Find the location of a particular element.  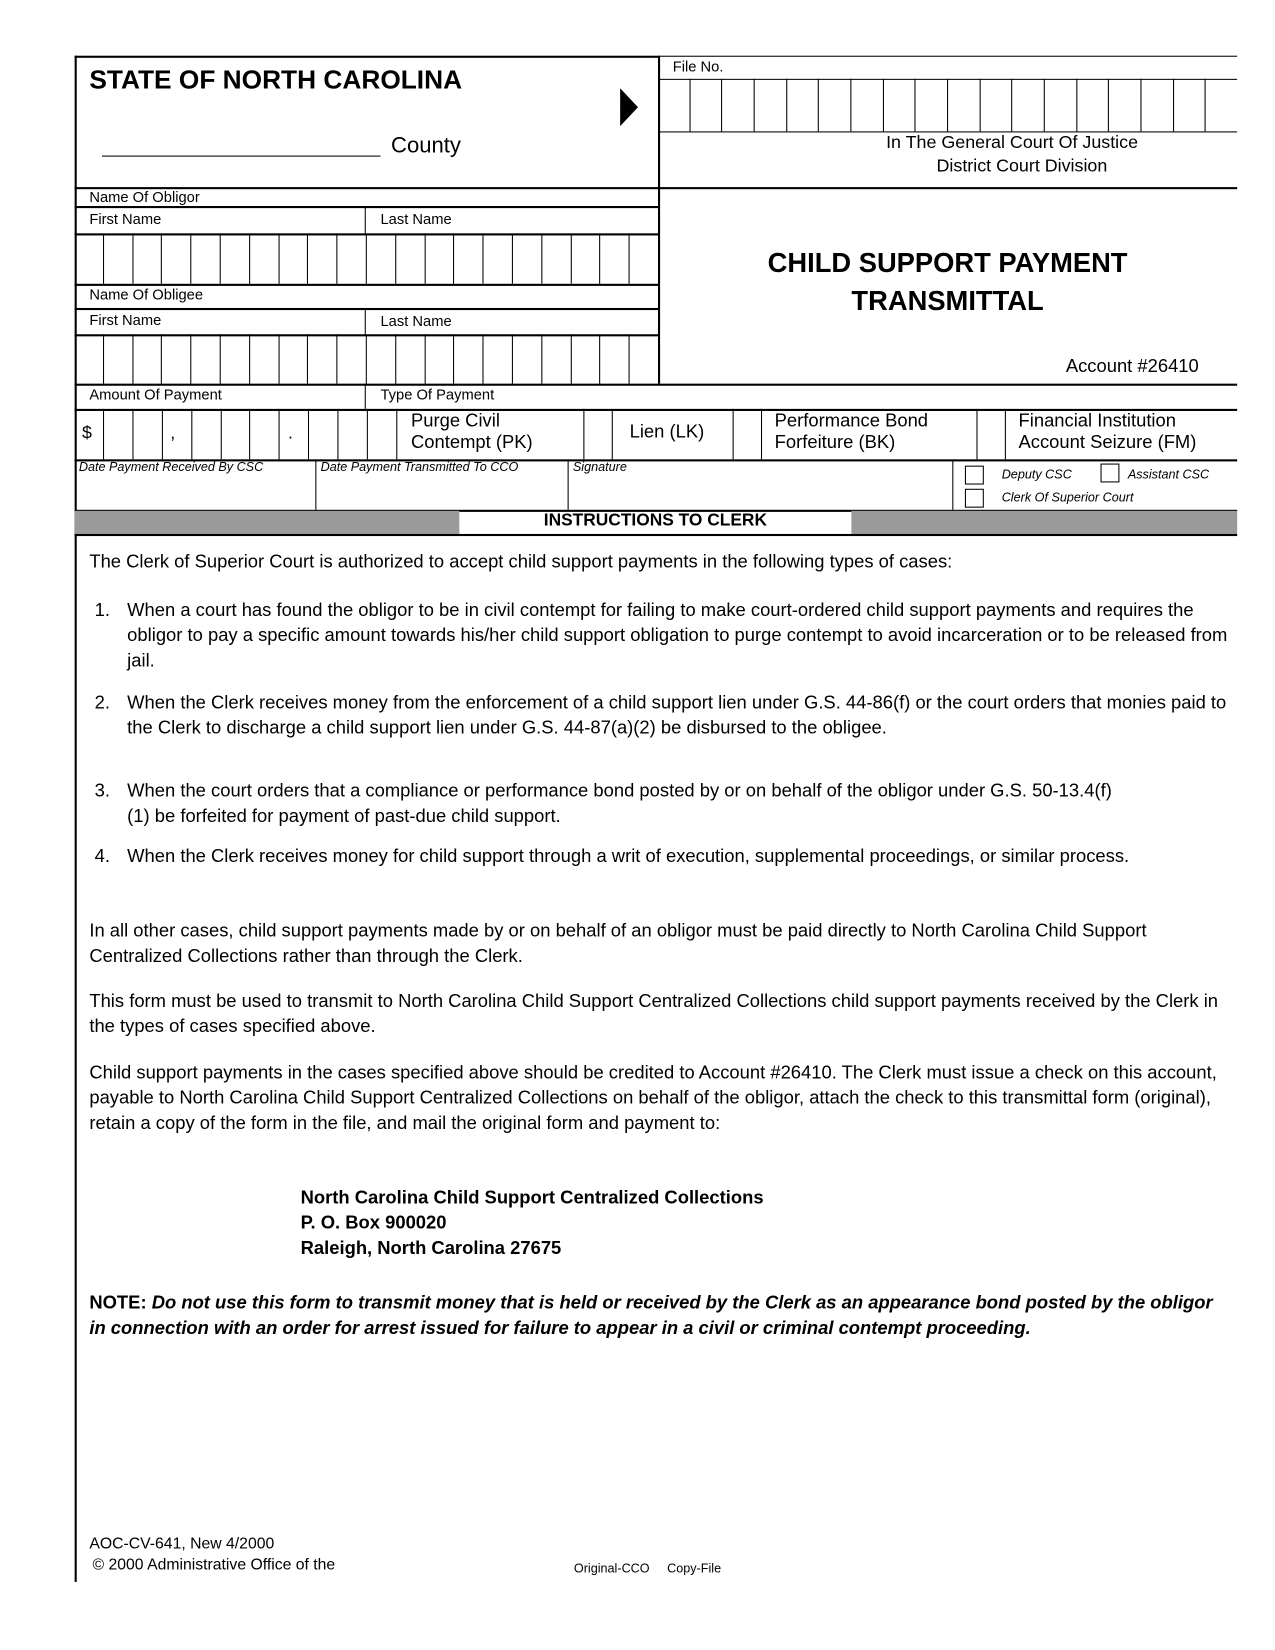

comma-mark: , is located at coordinates (173, 432).